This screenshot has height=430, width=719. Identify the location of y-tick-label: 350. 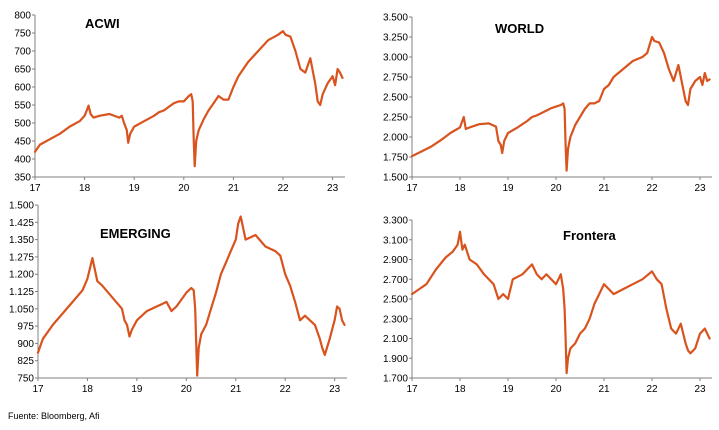
(22, 178).